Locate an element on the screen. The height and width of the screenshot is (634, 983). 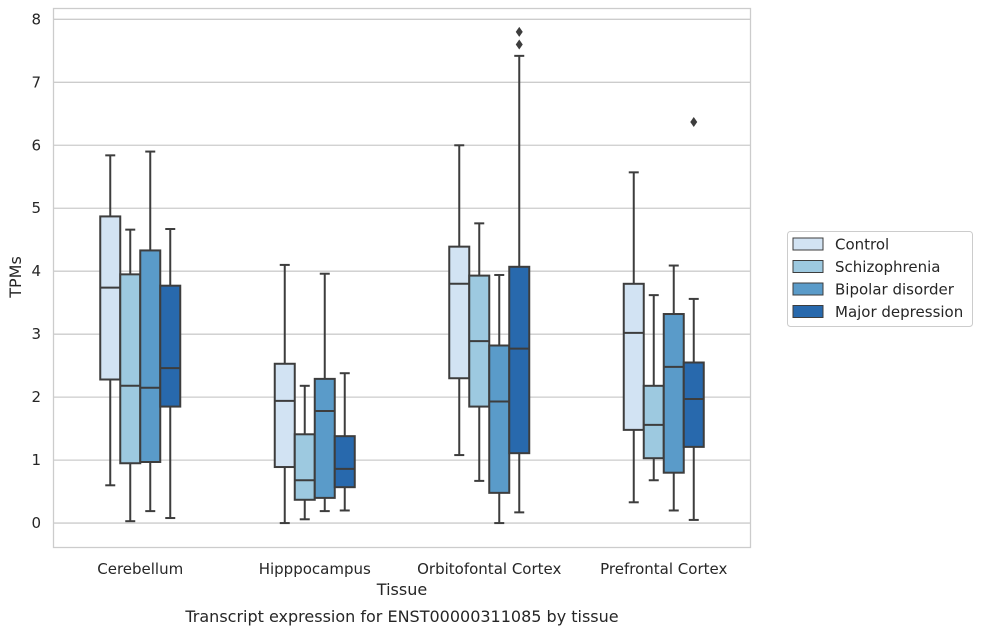
box-control-cerebellum is located at coordinates (110, 320).